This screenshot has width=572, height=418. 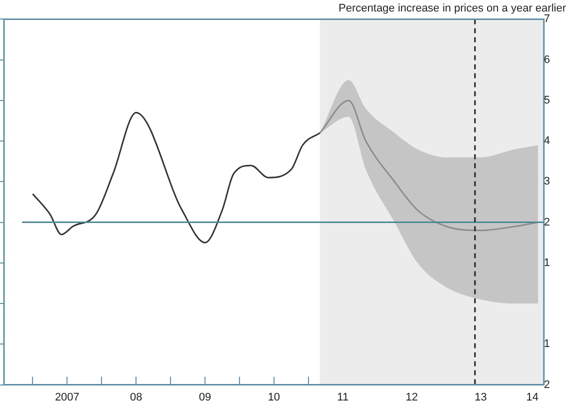 I want to click on x-tick-label: 10, so click(x=274, y=397).